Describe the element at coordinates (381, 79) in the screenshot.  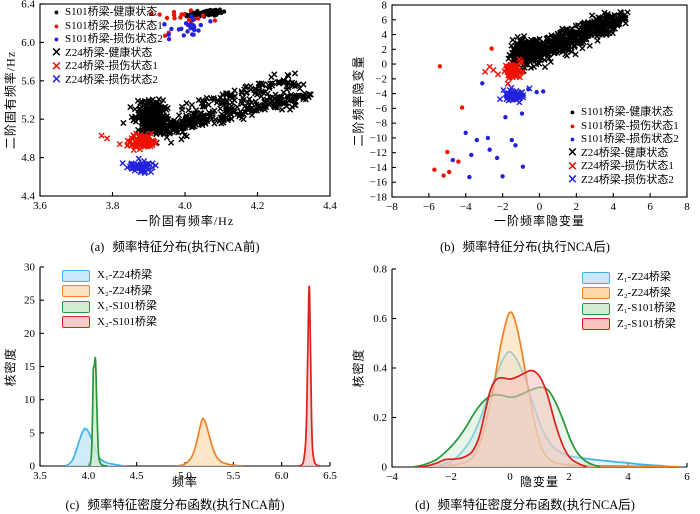
I see `y-tick-label: −2` at that location.